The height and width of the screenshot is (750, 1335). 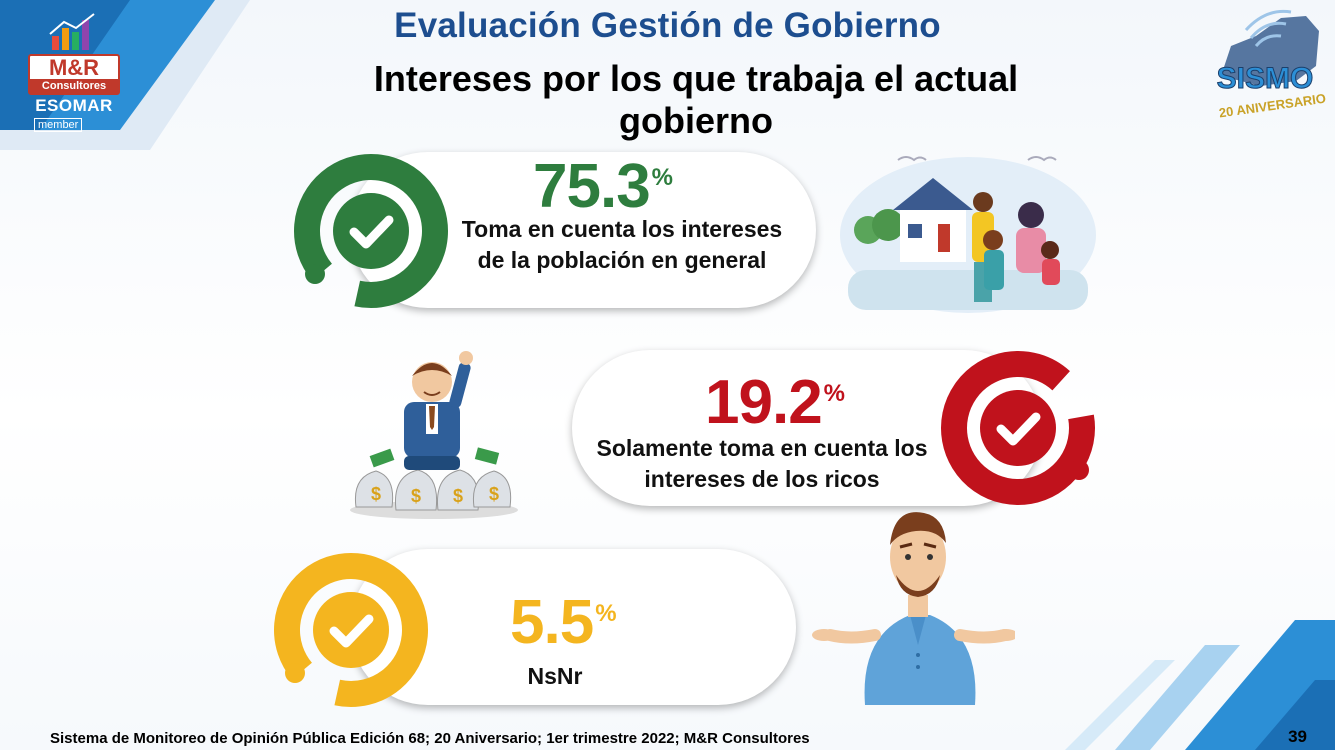 I want to click on family-illustration, so click(x=968, y=234).